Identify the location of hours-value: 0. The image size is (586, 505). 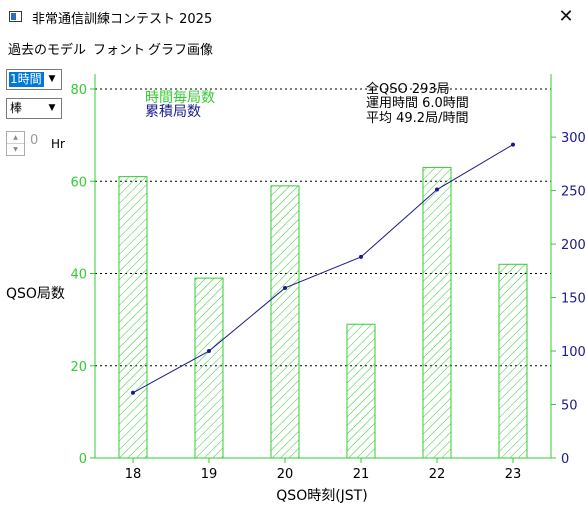
(34, 140).